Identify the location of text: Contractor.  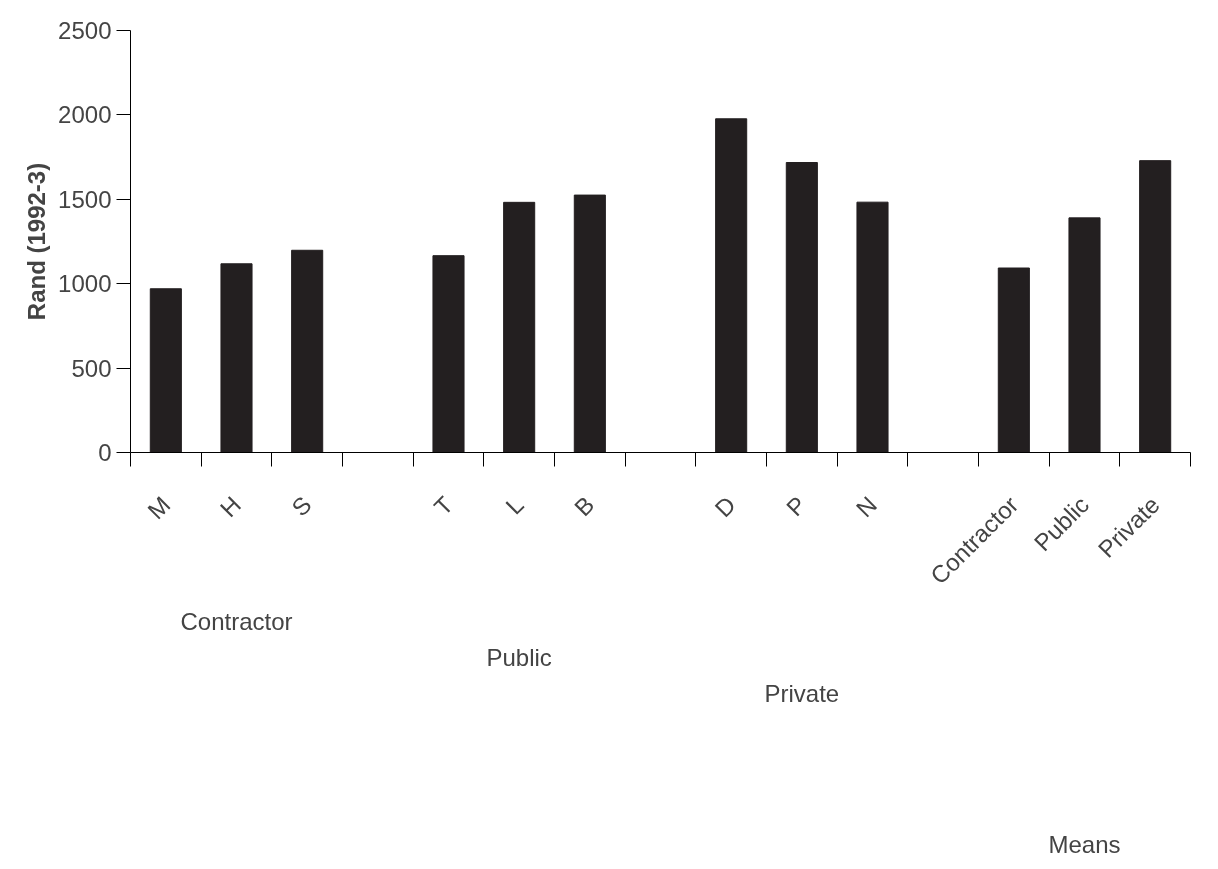
(236, 621).